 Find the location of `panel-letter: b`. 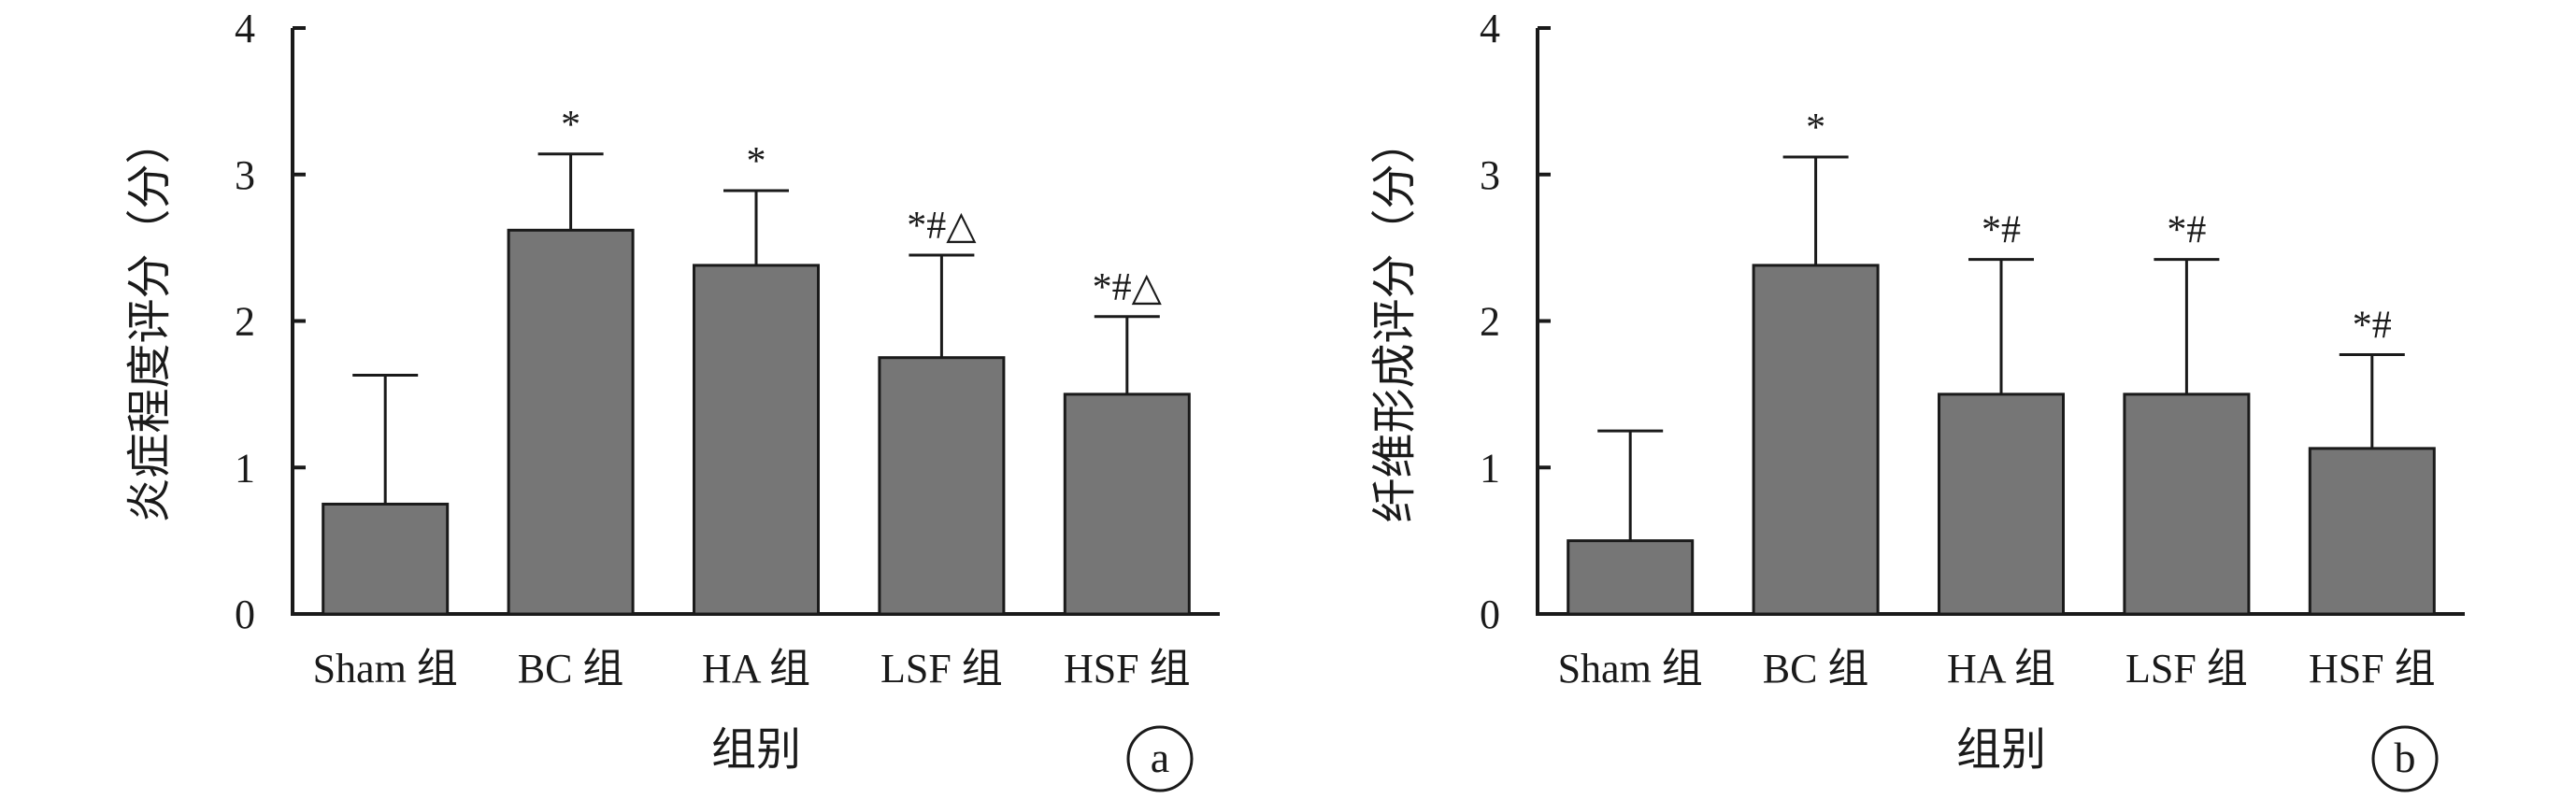

panel-letter: b is located at coordinates (2405, 757).